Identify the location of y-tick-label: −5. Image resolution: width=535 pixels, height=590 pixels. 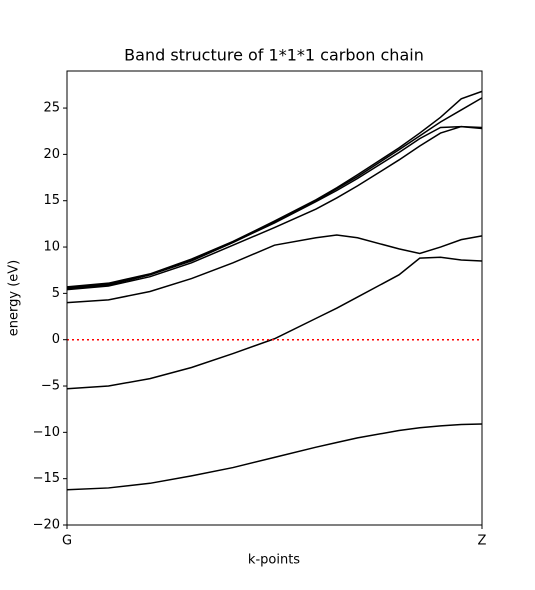
(50, 386).